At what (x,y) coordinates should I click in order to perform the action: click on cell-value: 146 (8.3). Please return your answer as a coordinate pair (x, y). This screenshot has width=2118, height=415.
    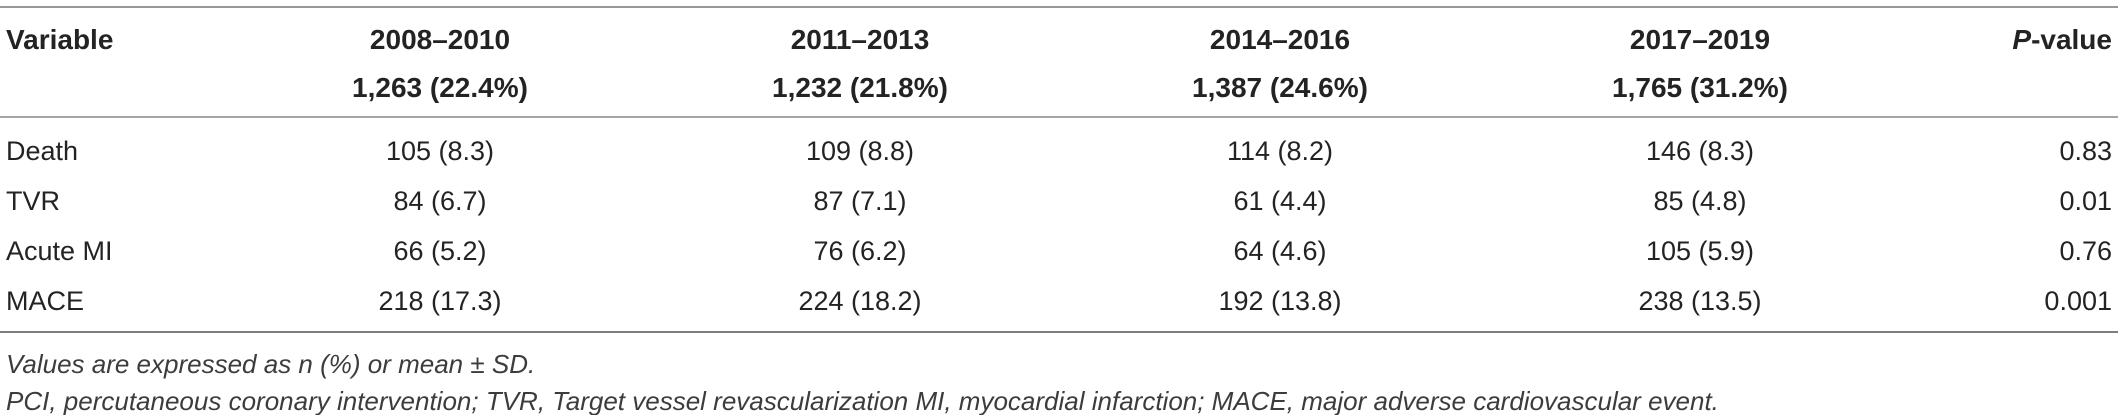
    Looking at the image, I should click on (1700, 151).